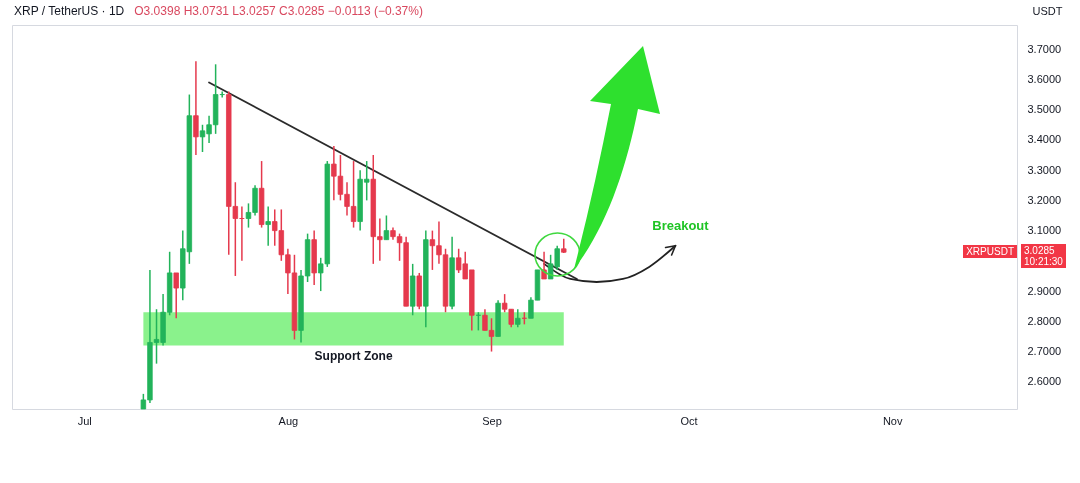 The image size is (1080, 483). Describe the element at coordinates (1040, 251) in the screenshot. I see `text: 3.0285` at that location.